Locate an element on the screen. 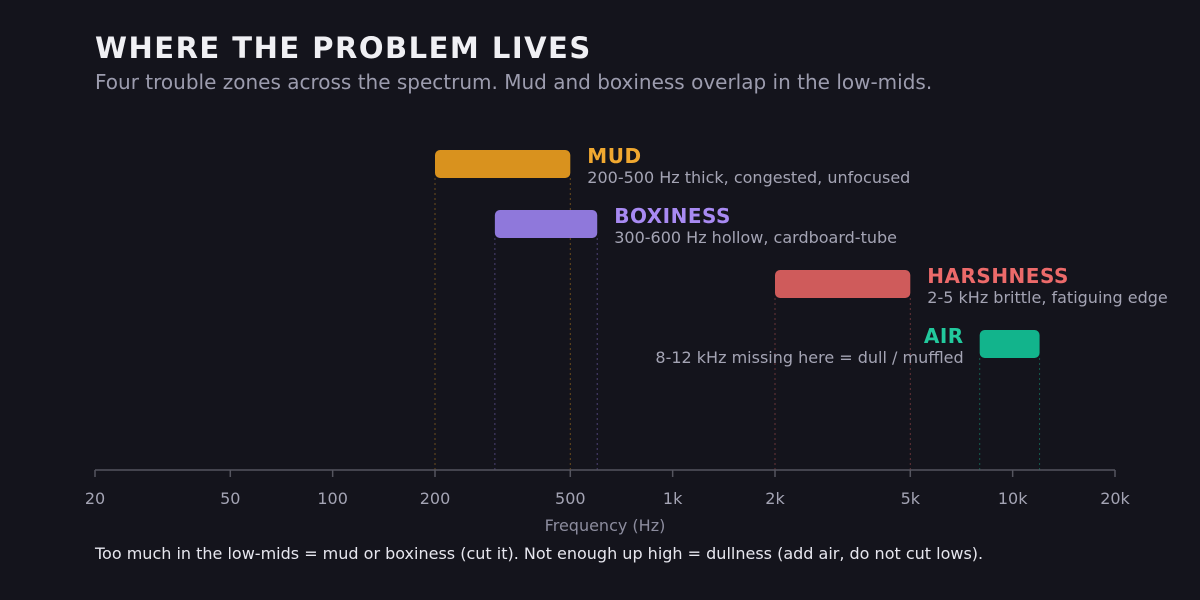 The width and height of the screenshot is (1200, 600). x-tick-label: 10k is located at coordinates (1013, 498).